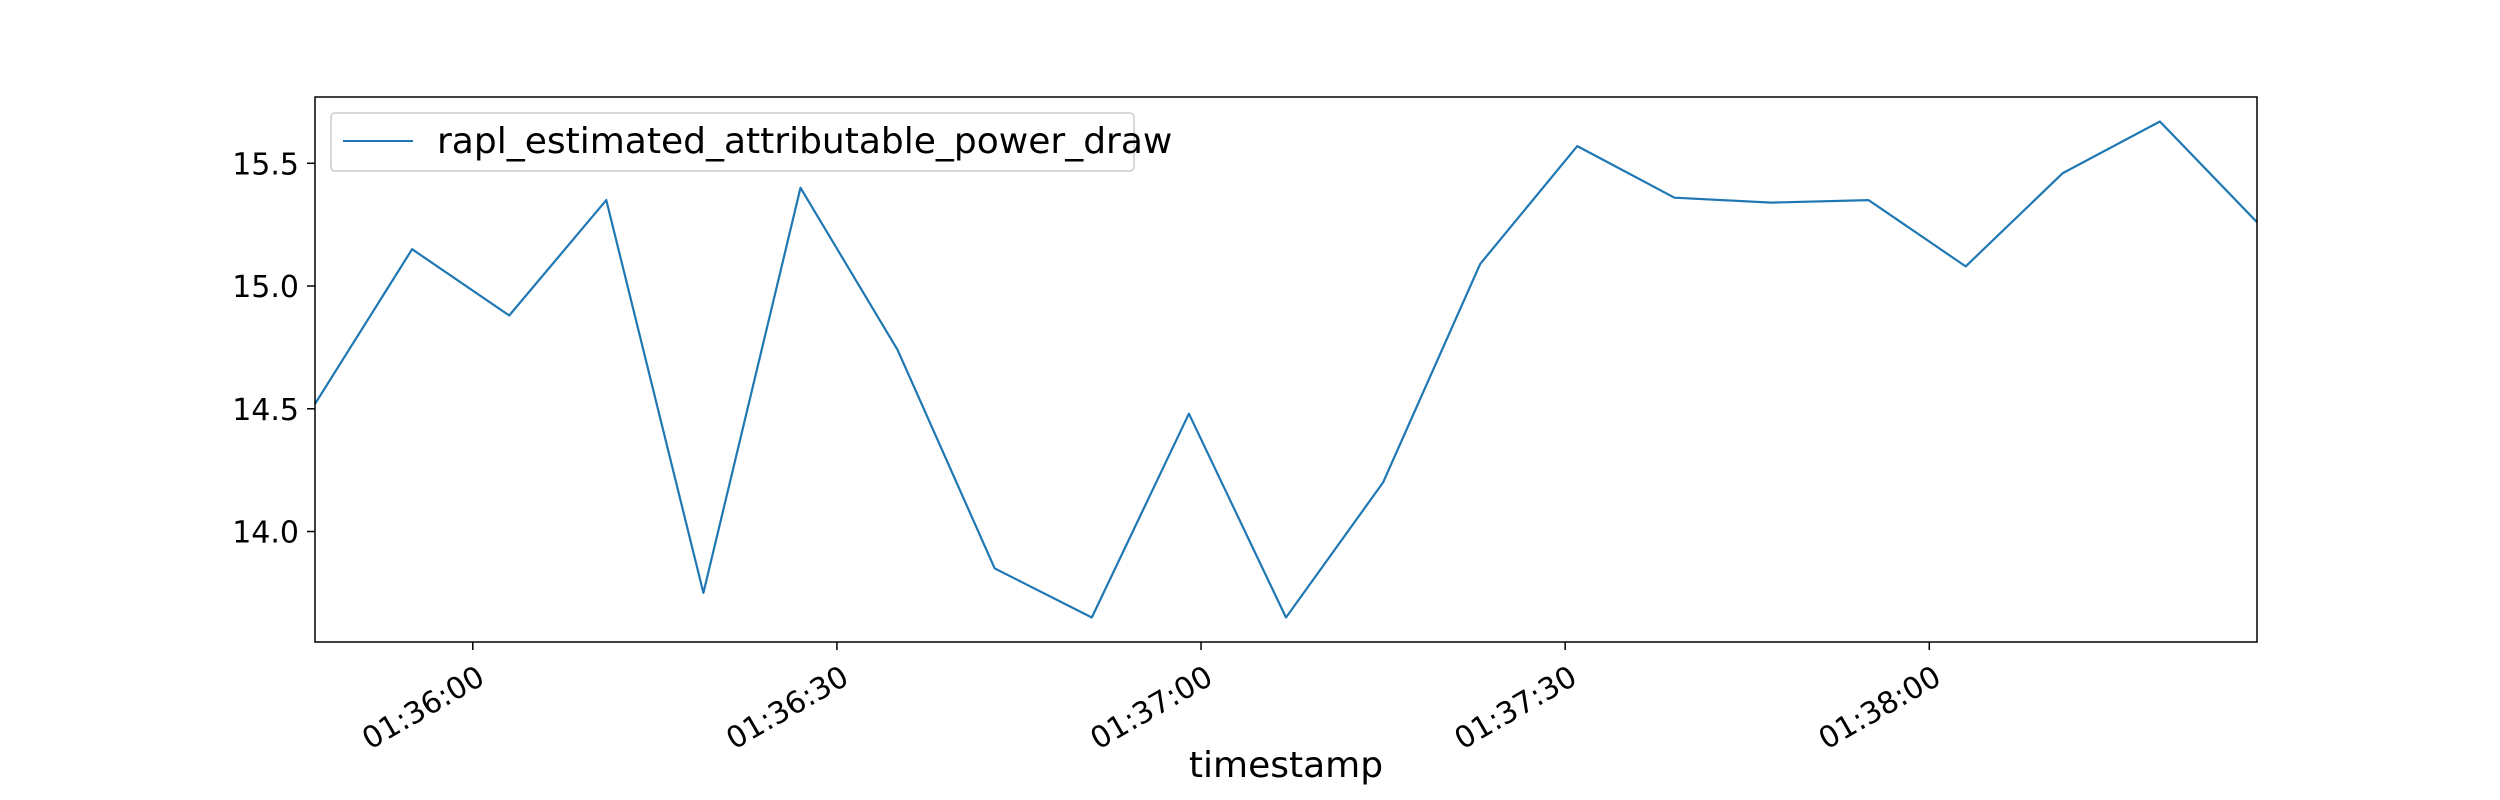 The image size is (2500, 800). I want to click on y-tick-label: 15.0, so click(265, 287).